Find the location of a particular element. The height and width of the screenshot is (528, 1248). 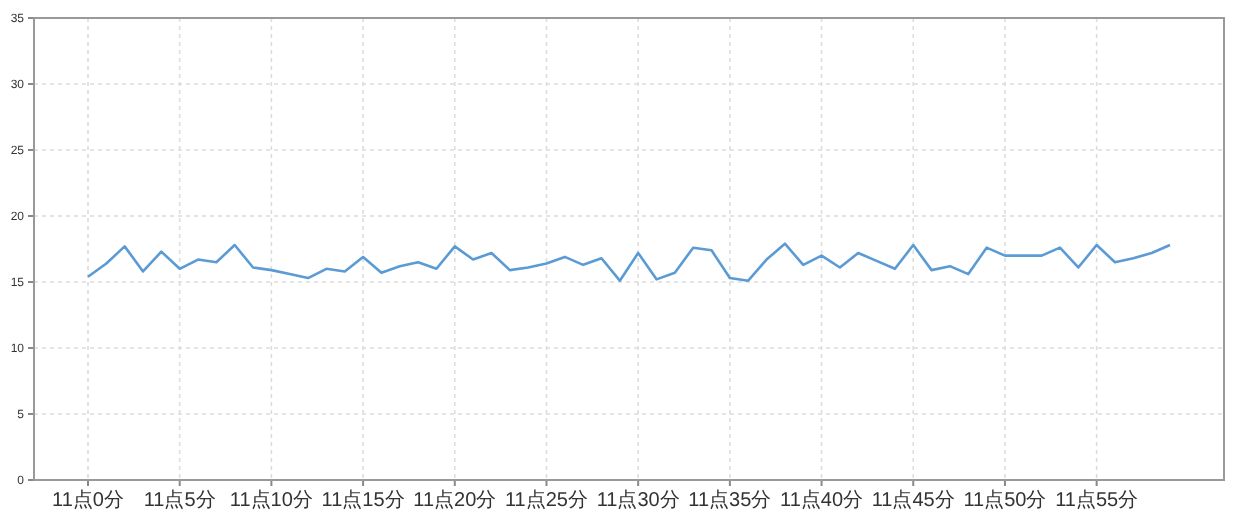

x-tick-label: 11点40分 is located at coordinates (822, 500).